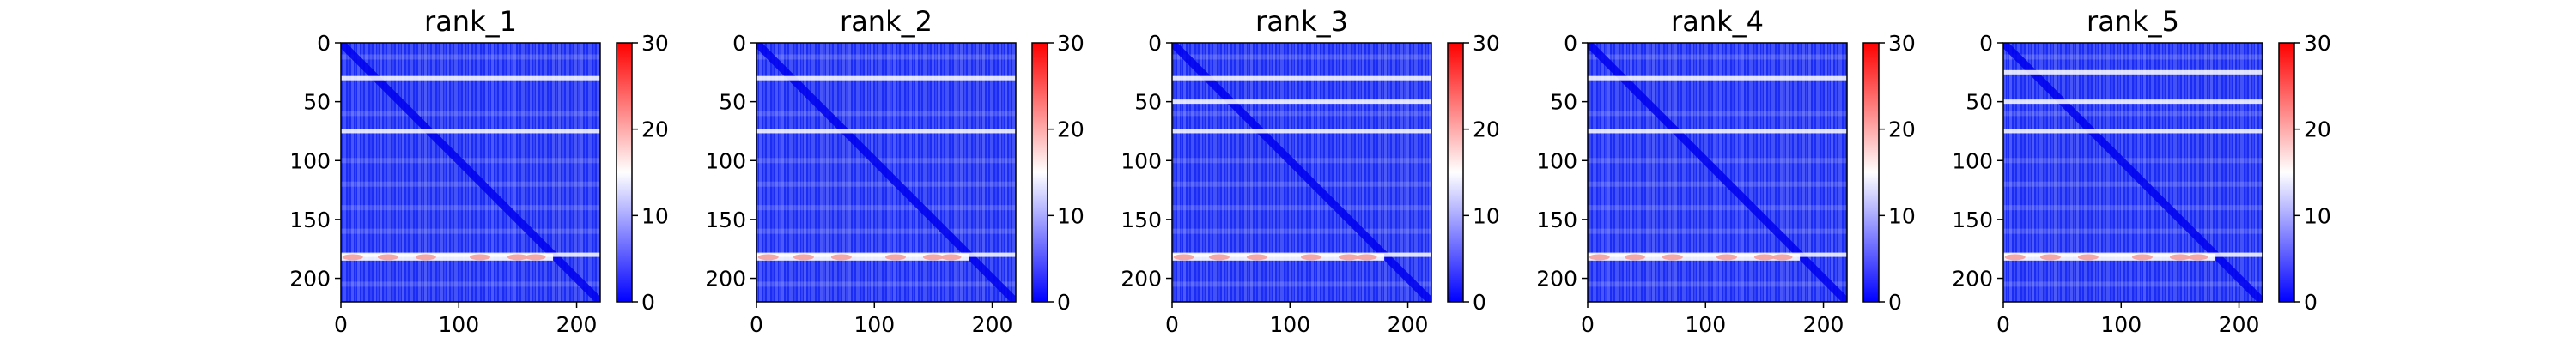  Describe the element at coordinates (1570, 43) in the screenshot. I see `y-tick-label: 0` at that location.